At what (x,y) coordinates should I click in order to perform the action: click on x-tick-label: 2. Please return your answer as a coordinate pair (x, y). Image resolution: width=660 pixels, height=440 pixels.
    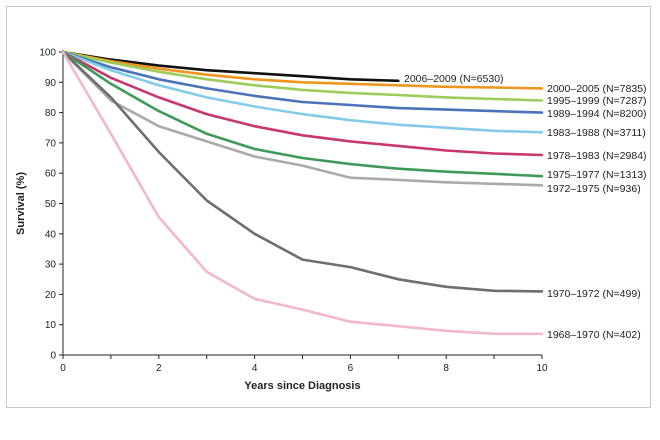
    Looking at the image, I should click on (159, 368).